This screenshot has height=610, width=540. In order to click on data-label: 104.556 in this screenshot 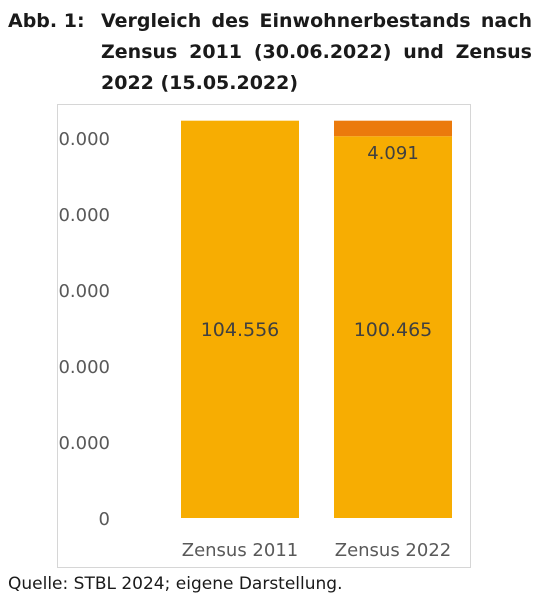, I will do `click(240, 330)`.